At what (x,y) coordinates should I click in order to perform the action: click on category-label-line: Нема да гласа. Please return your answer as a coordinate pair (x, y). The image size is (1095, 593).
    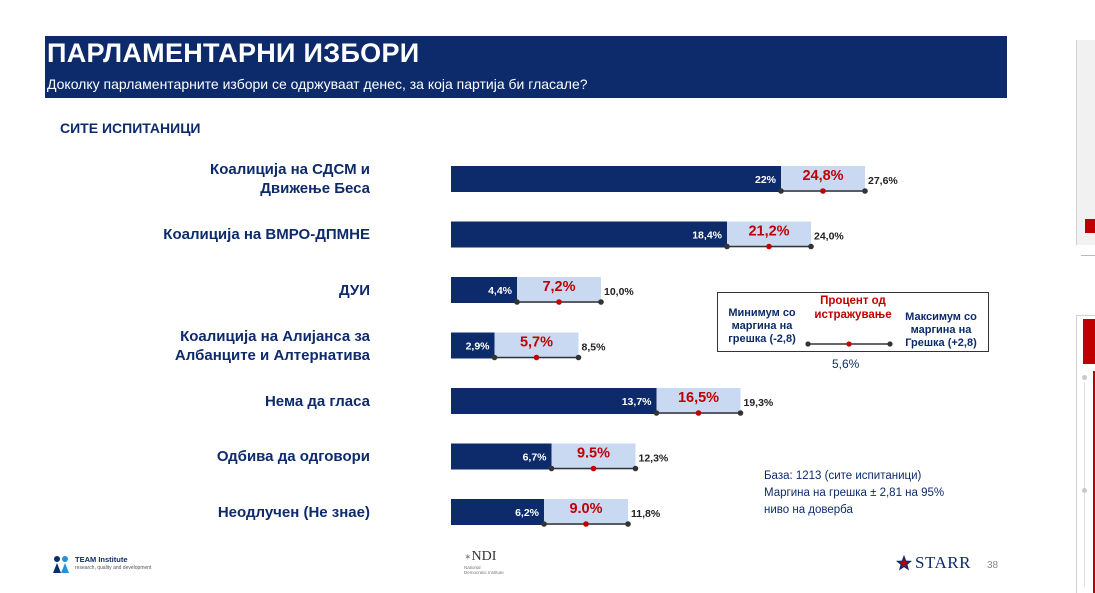
    Looking at the image, I should click on (317, 401).